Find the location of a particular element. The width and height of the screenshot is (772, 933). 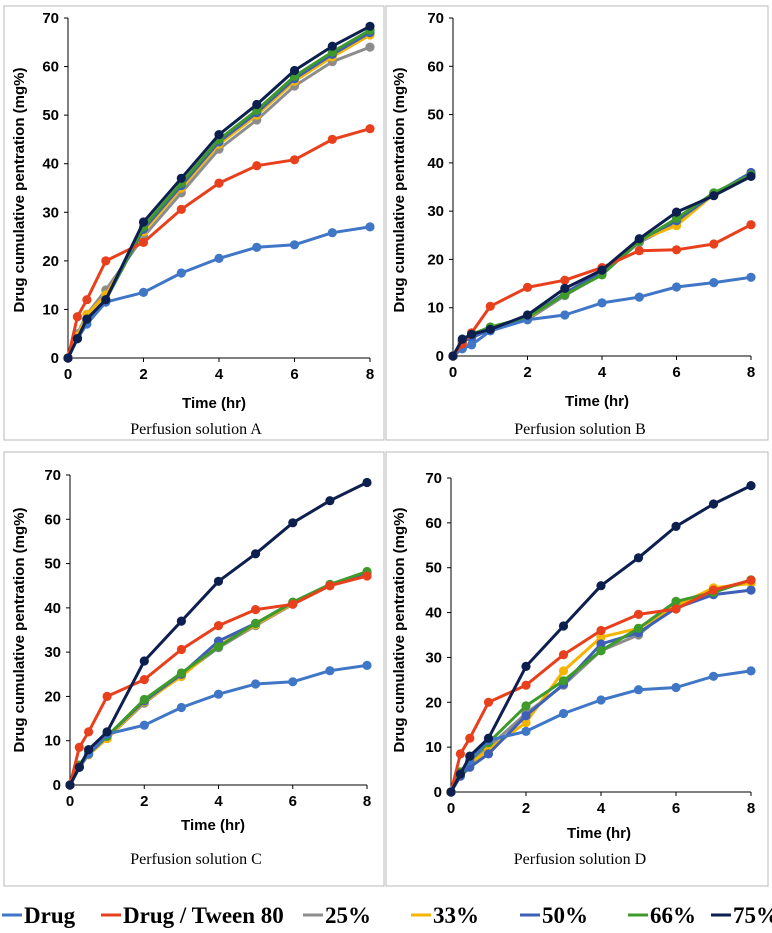

legend-label: Drug is located at coordinates (50, 915).